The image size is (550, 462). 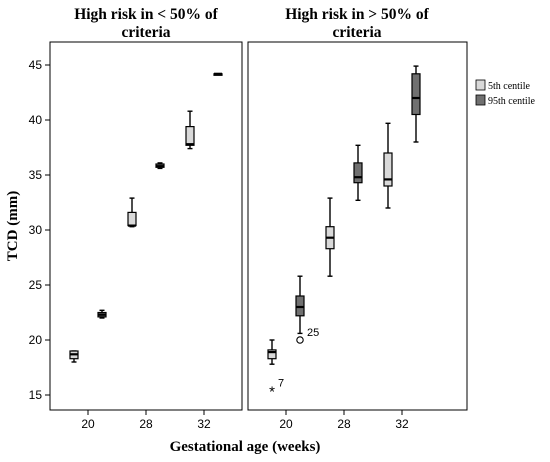 I want to click on legend-label: 95th centile, so click(x=511, y=101).